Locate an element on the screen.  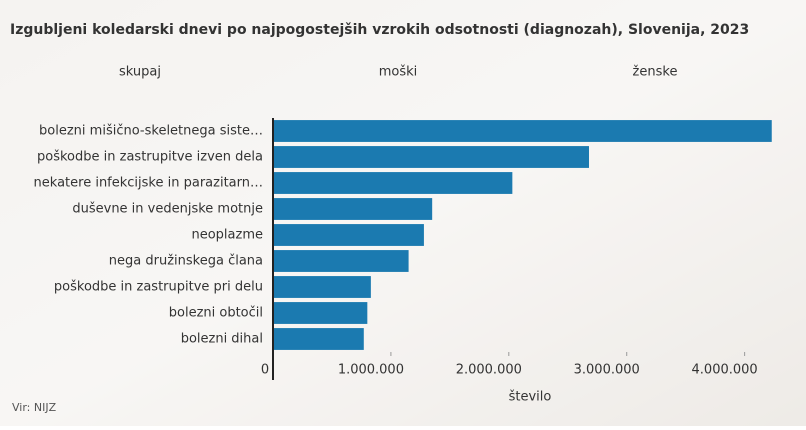
y-tick-label: bolezni dihal is located at coordinates (222, 339).